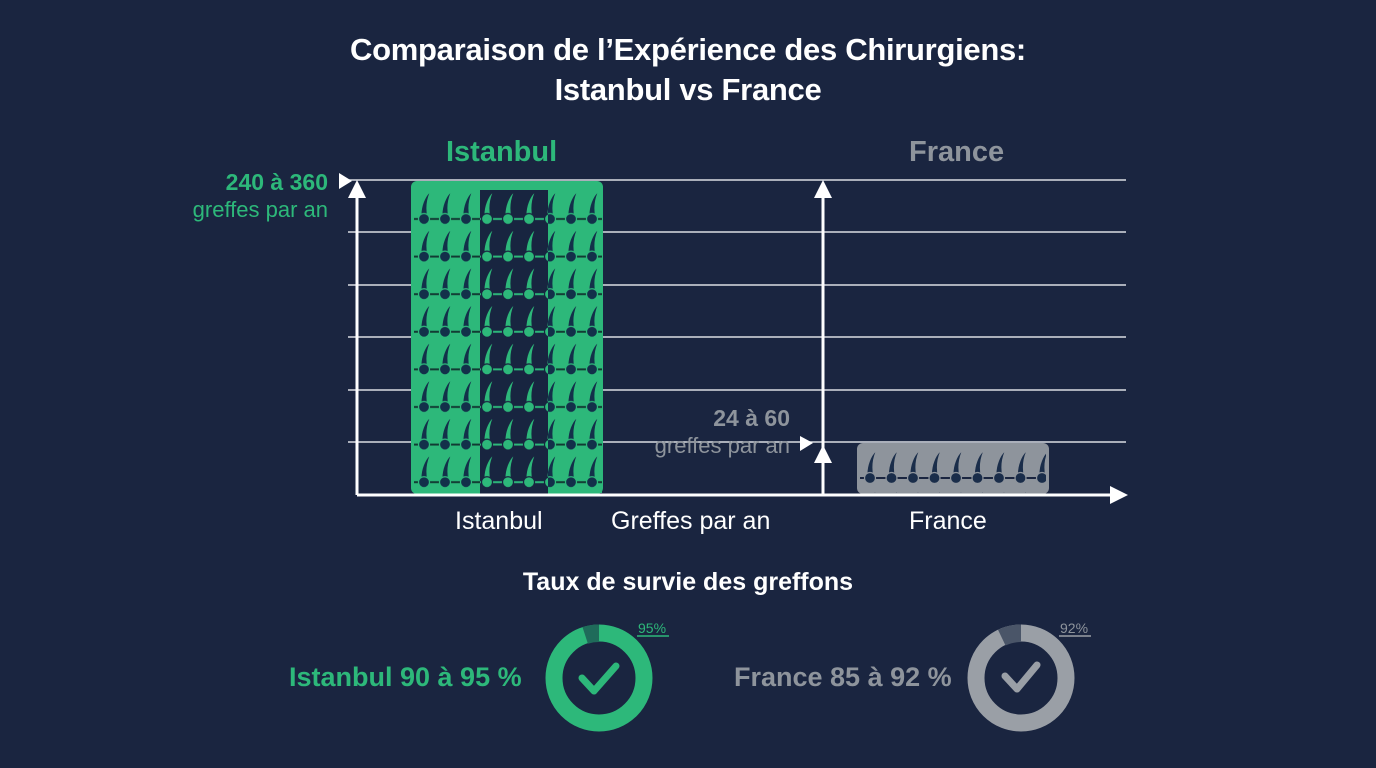 This screenshot has width=1376, height=768. I want to click on x-label-istanbul: Istanbul, so click(499, 521).